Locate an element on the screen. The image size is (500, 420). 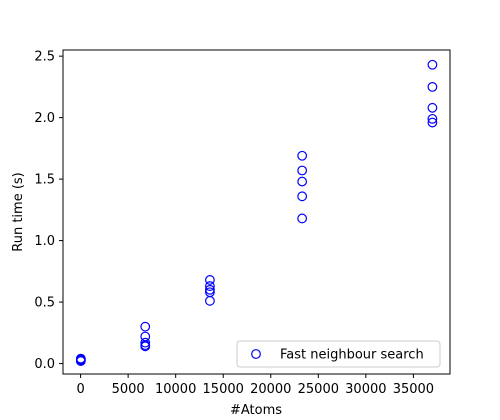
x-axis-label: #Atoms is located at coordinates (256, 410).